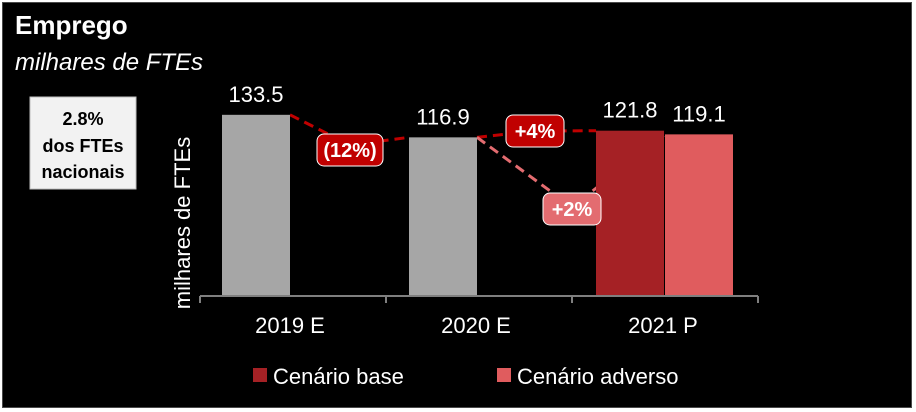 This screenshot has width=916, height=412. What do you see at coordinates (82, 172) in the screenshot?
I see `info-box-line-3: nacionais` at bounding box center [82, 172].